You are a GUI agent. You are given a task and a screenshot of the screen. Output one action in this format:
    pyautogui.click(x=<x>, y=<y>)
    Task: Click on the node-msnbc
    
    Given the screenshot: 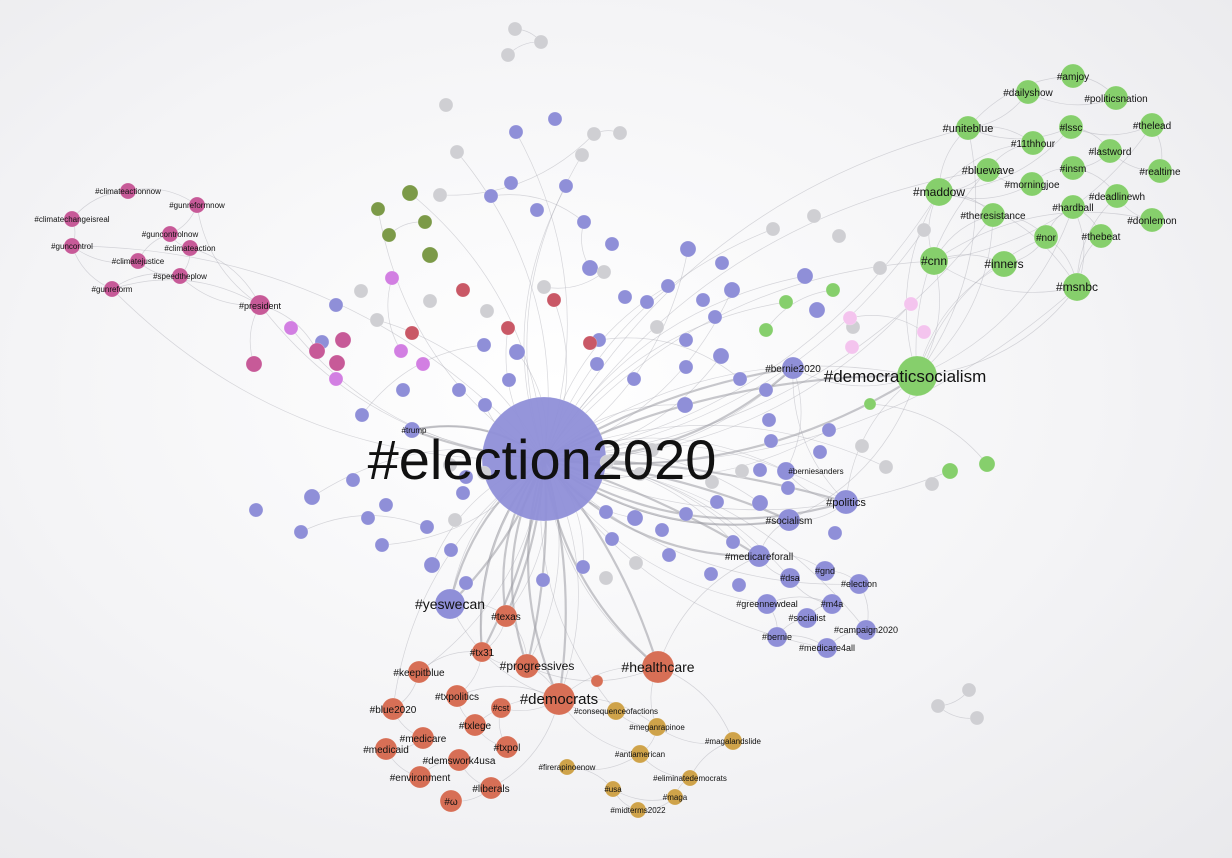 What is the action you would take?
    pyautogui.click(x=1077, y=287)
    